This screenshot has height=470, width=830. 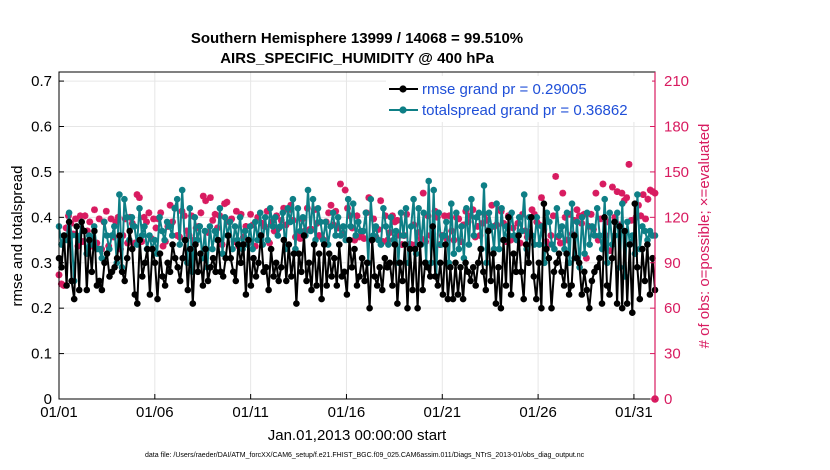 I want to click on x-tick-label: 01/01, so click(x=59, y=412).